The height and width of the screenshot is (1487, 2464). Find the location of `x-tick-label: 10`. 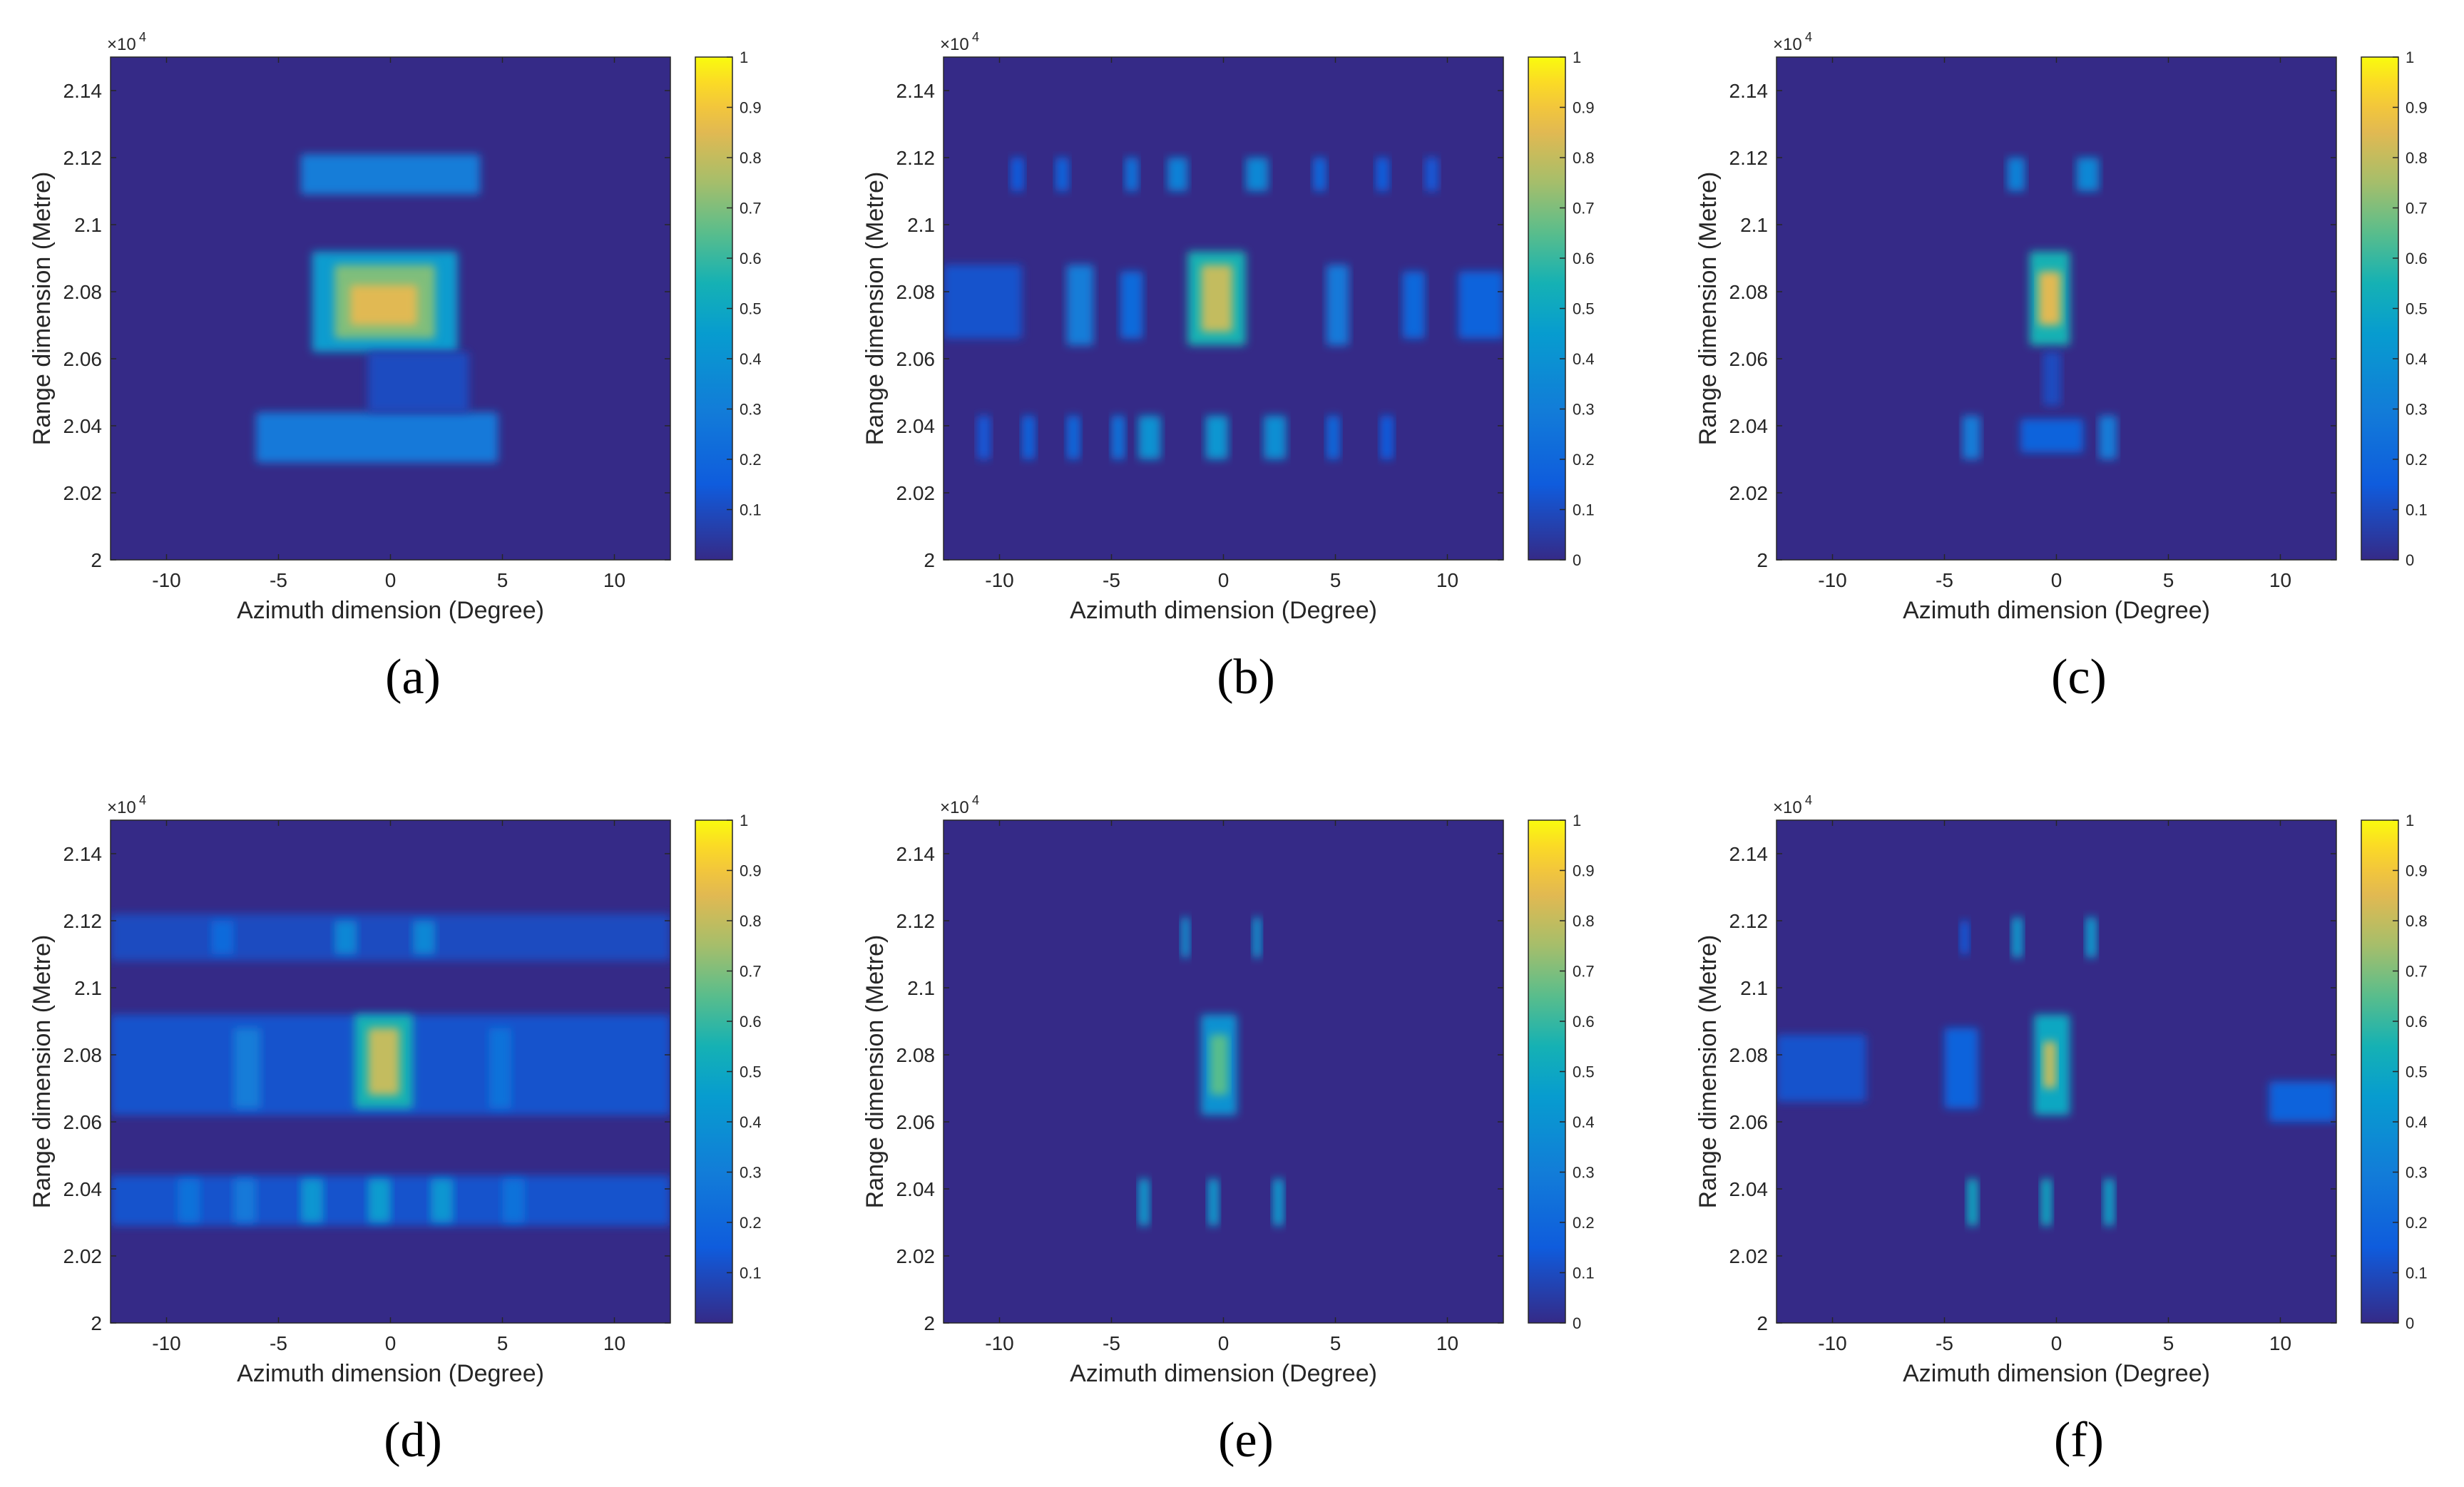

x-tick-label: 10 is located at coordinates (1447, 1343).